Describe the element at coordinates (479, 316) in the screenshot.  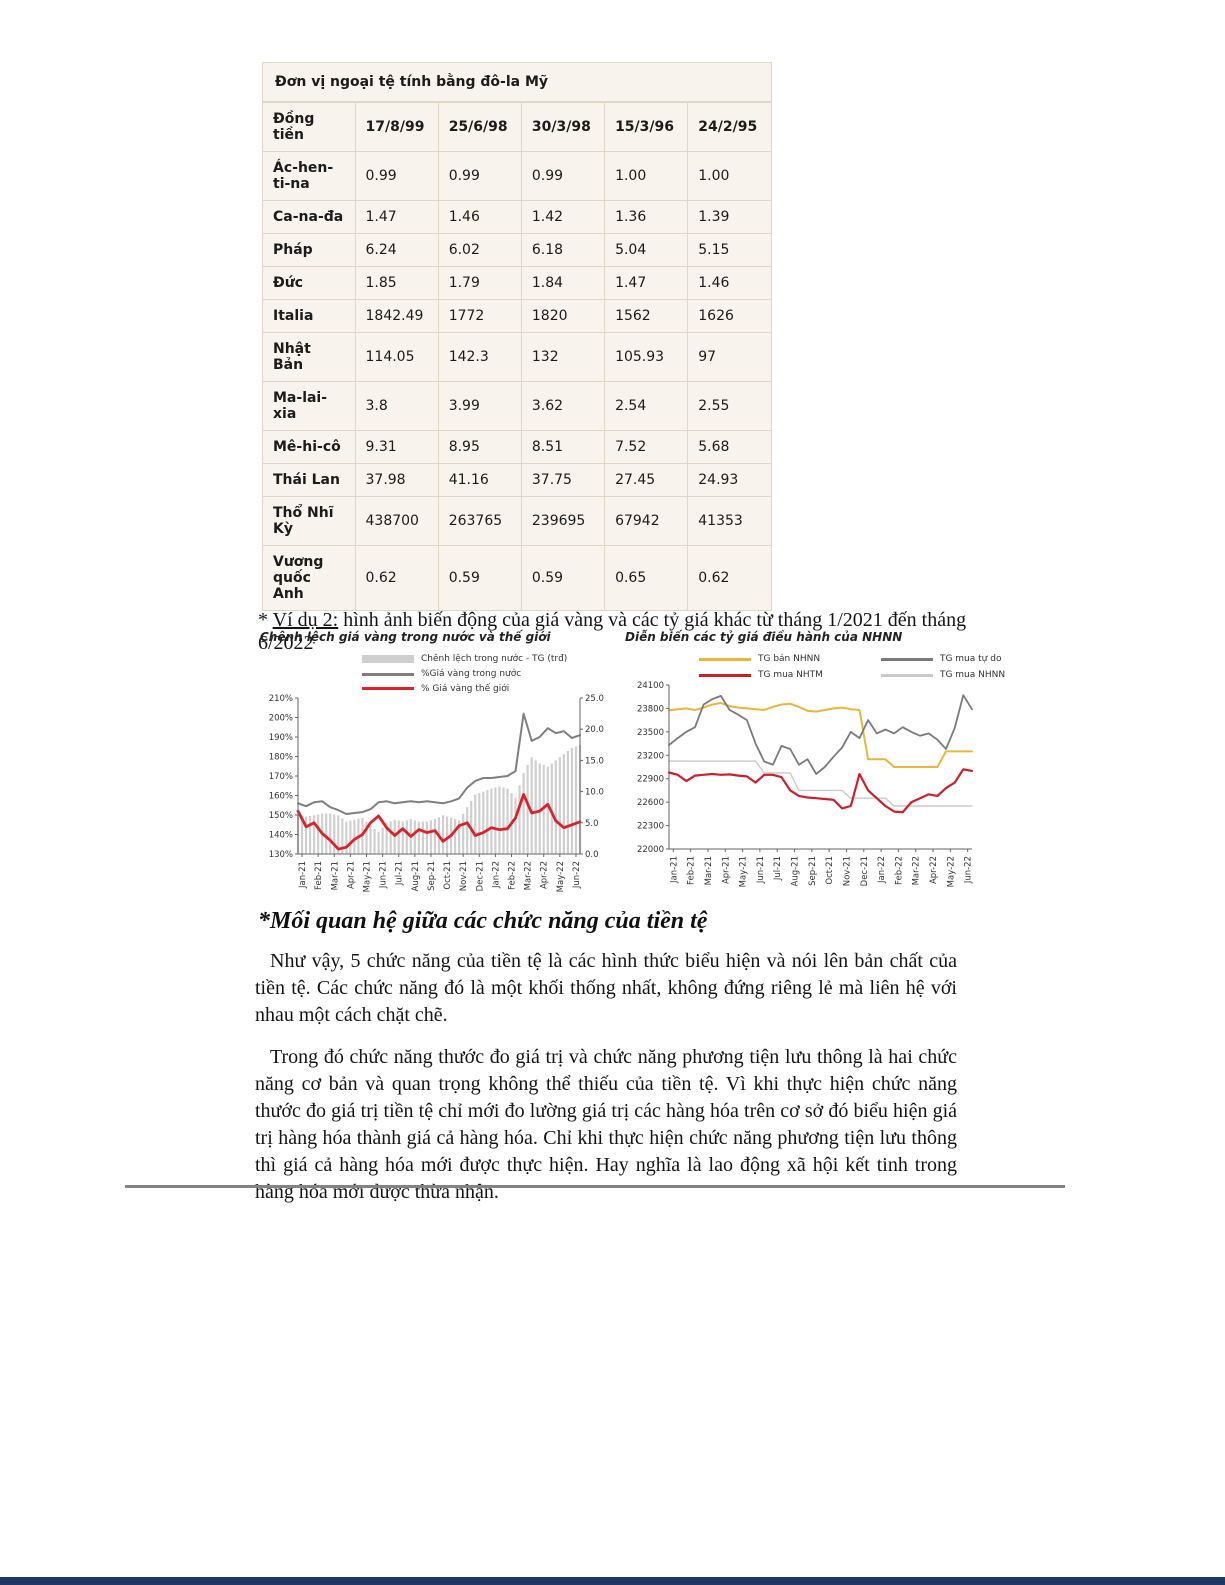
I see `fx-cell-value: 1772` at that location.